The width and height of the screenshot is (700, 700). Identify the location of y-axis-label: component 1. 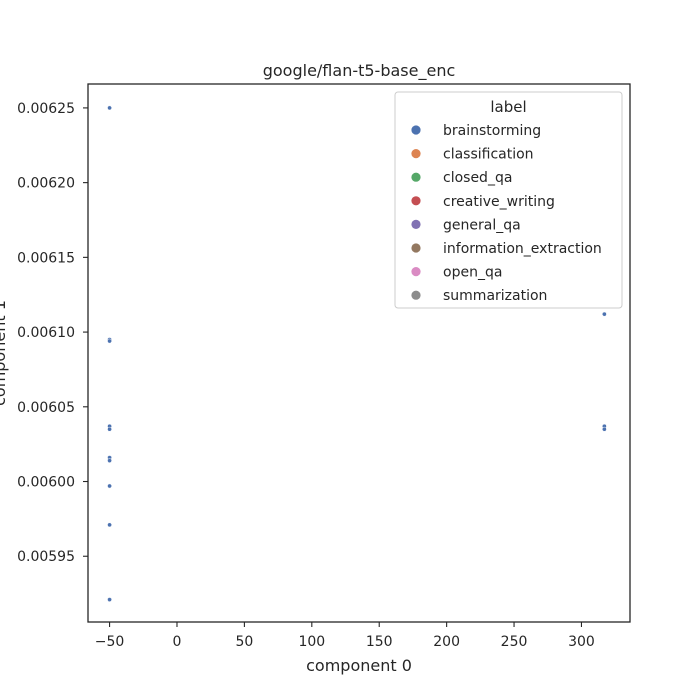
(4, 353).